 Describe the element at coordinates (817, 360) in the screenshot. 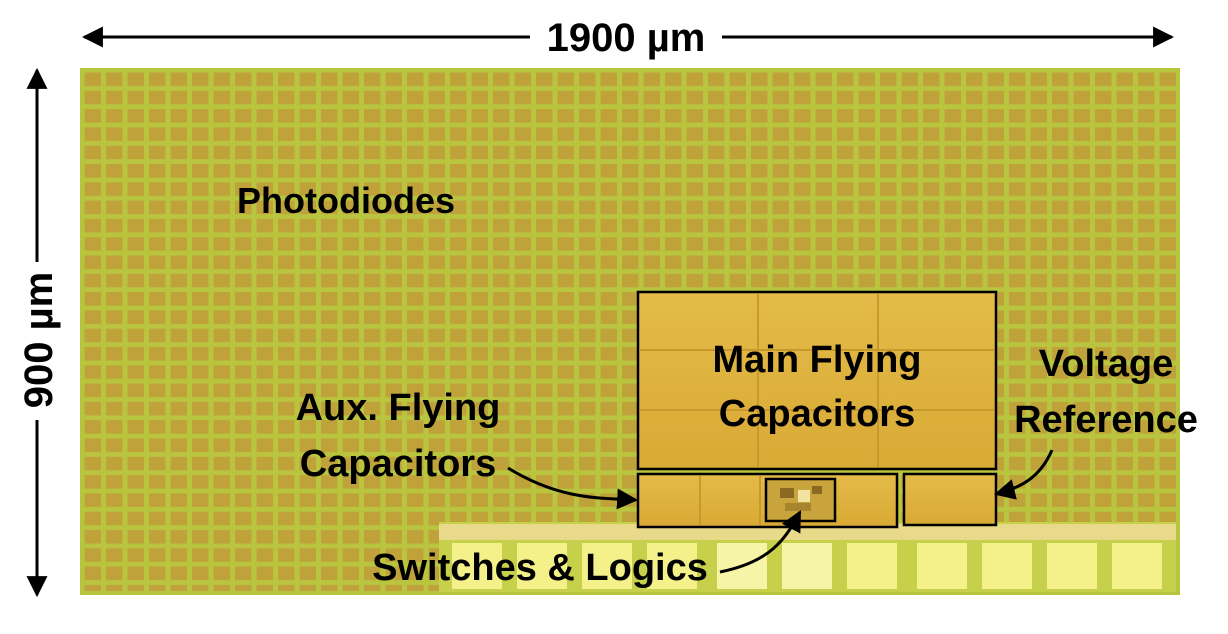

I see `main-caps-label-line1: Main Flying` at that location.